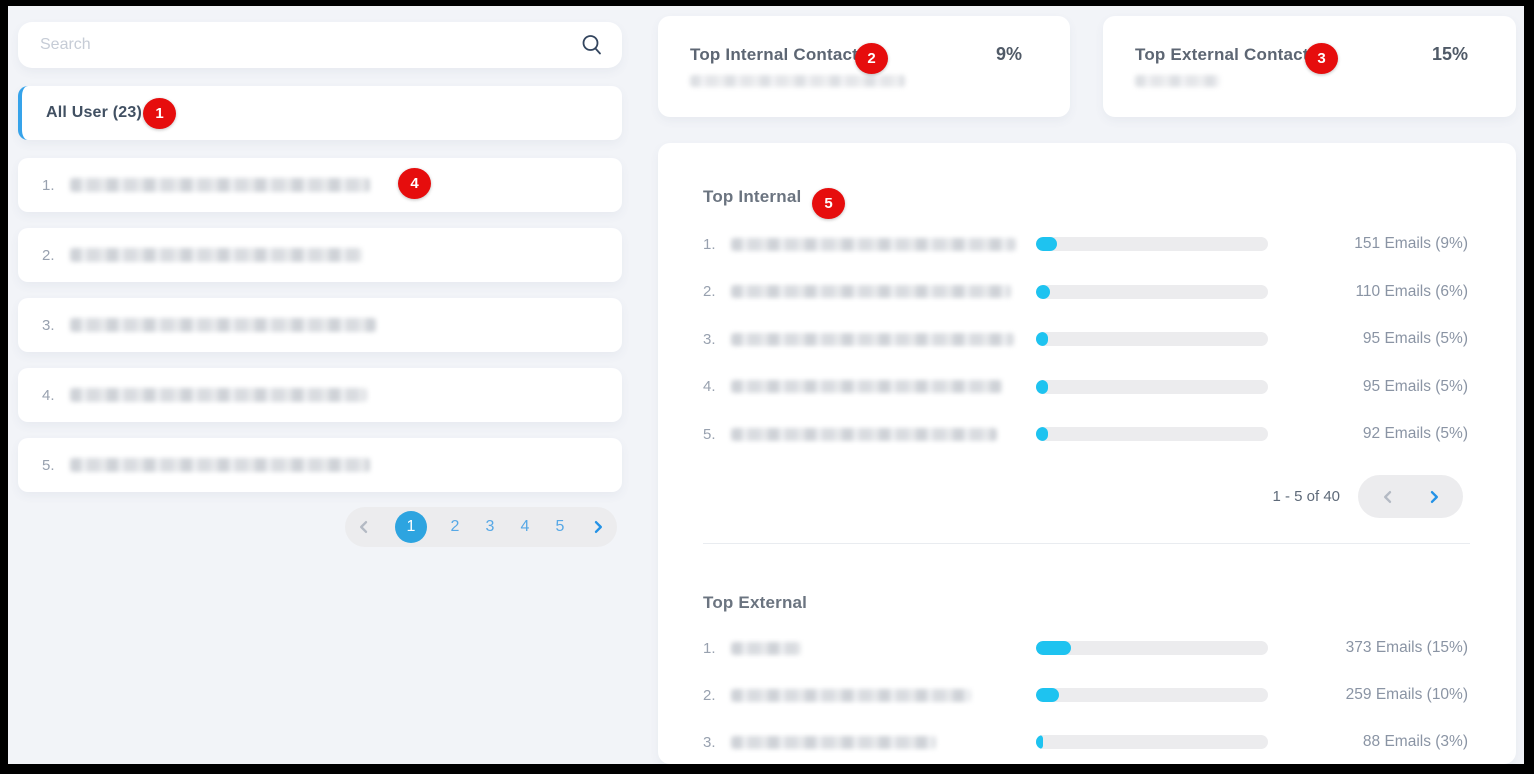  I want to click on email-count-label: 92 Emails (5%), so click(1415, 433).